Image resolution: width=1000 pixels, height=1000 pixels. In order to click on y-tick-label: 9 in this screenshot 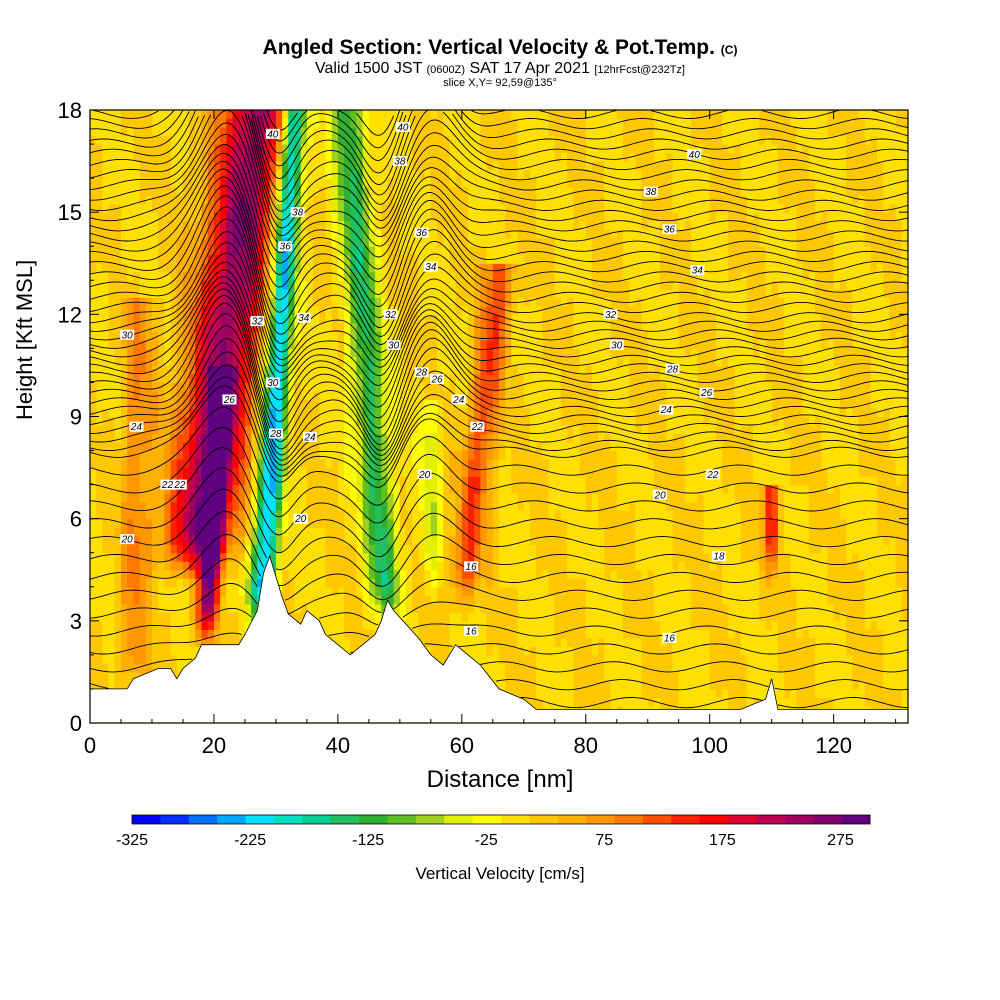, I will do `click(76, 417)`.